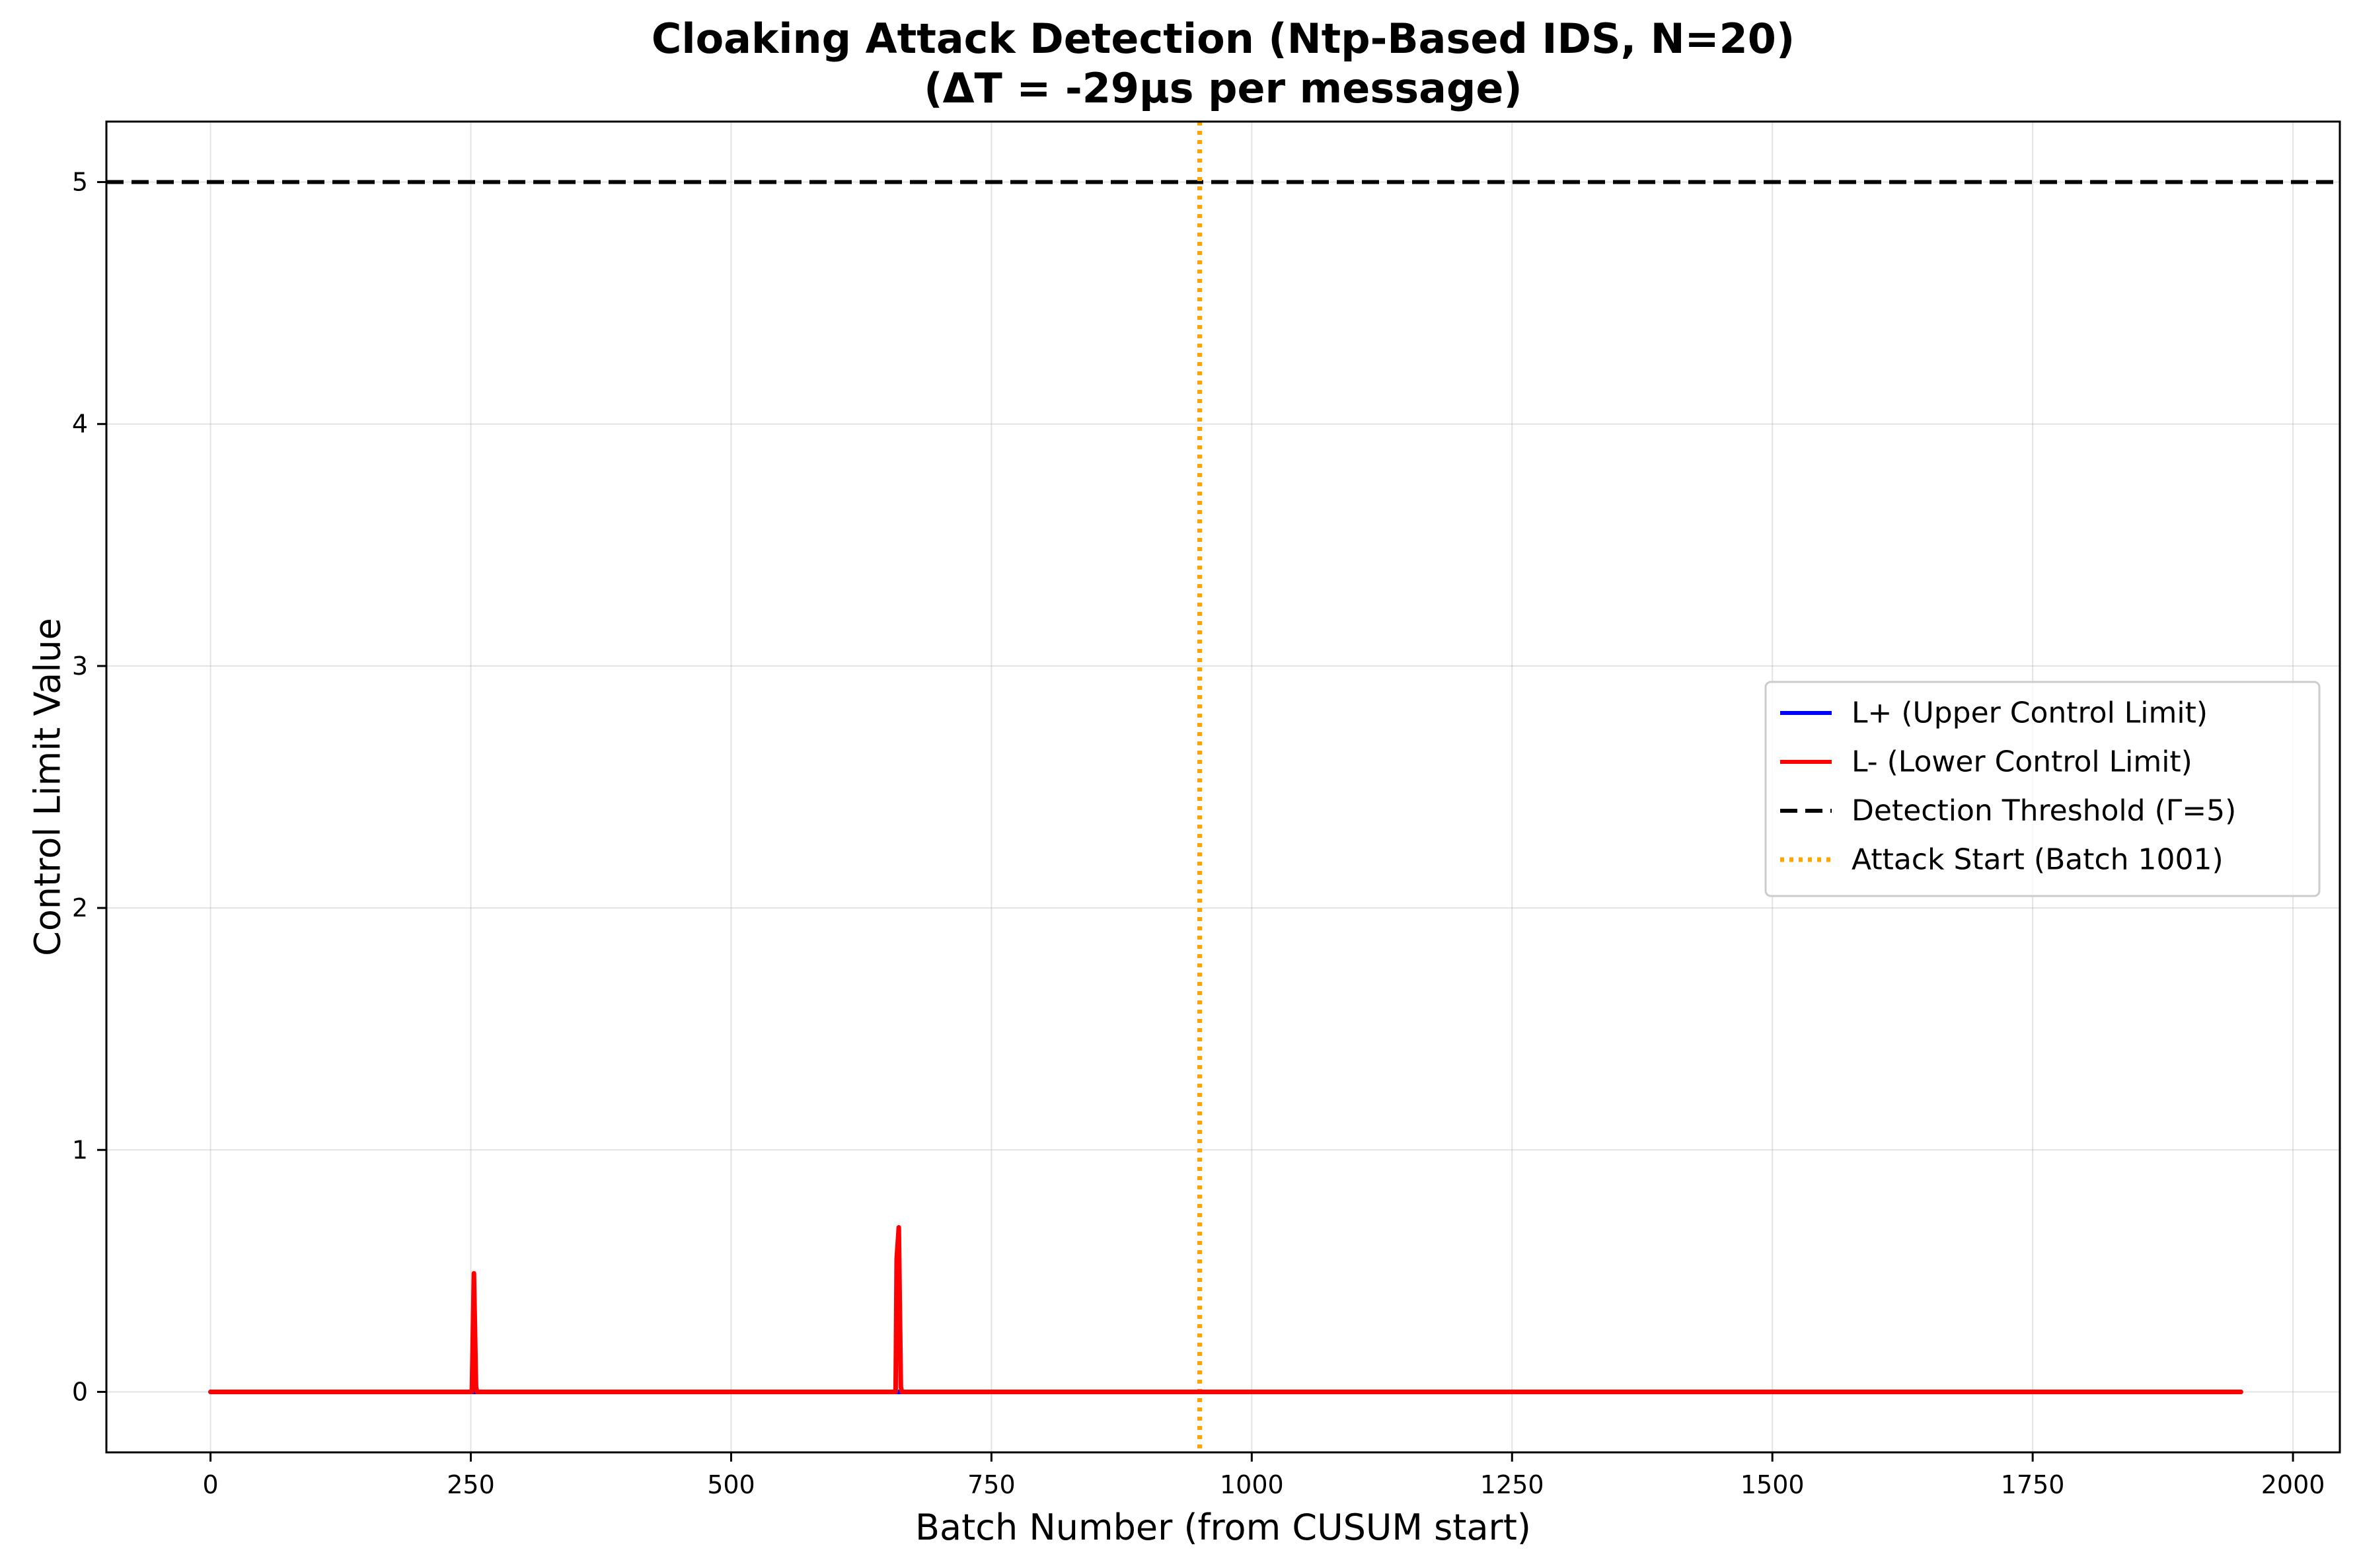 The image size is (2359, 1568). What do you see at coordinates (80, 907) in the screenshot?
I see `y-tick-label: 2` at bounding box center [80, 907].